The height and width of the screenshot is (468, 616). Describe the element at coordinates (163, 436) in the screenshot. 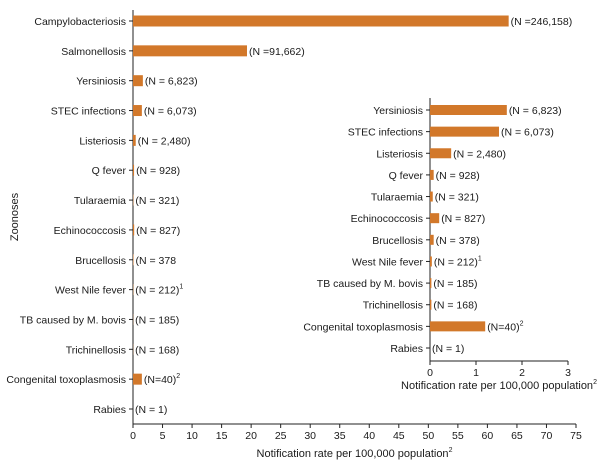

I see `x-tick-label: 5` at that location.